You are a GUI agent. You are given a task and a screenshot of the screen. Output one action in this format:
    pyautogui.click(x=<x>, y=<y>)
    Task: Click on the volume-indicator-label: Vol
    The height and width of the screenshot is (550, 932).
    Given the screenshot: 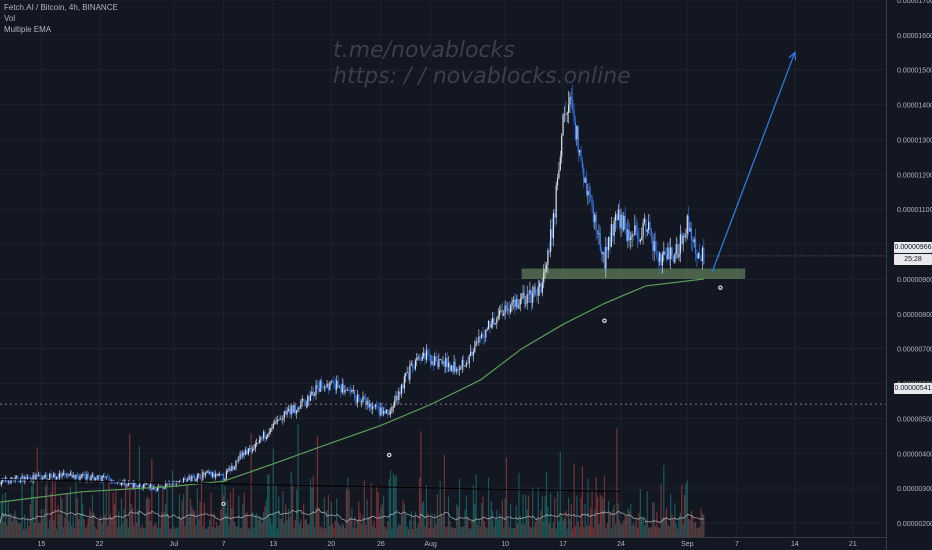 What is the action you would take?
    pyautogui.click(x=10, y=18)
    